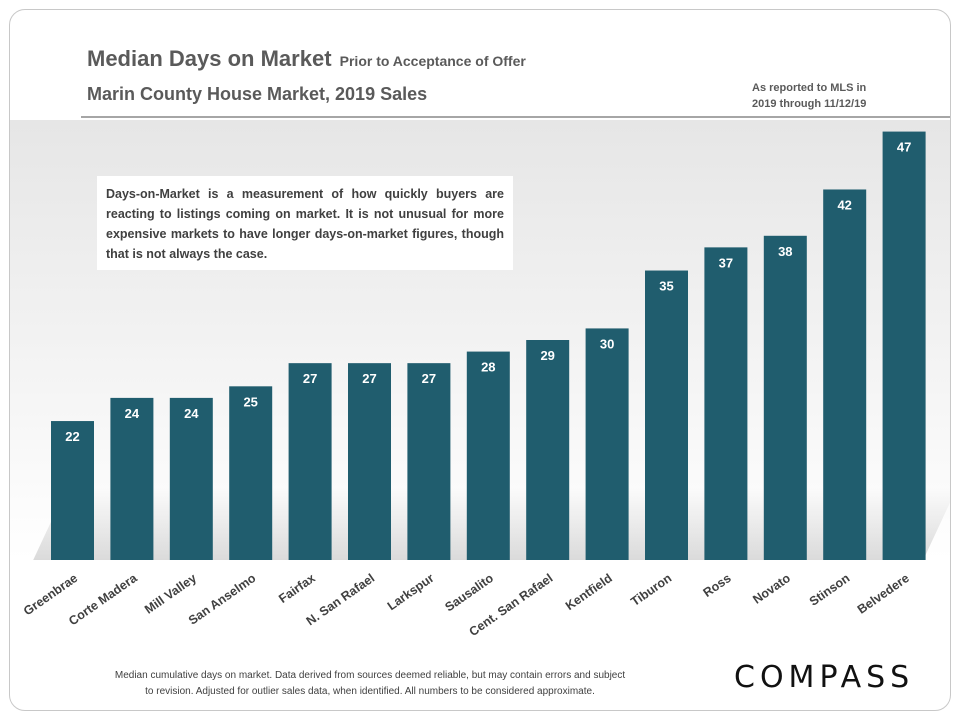 This screenshot has width=960, height=720. Describe the element at coordinates (785, 251) in the screenshot. I see `data-label: 38` at that location.